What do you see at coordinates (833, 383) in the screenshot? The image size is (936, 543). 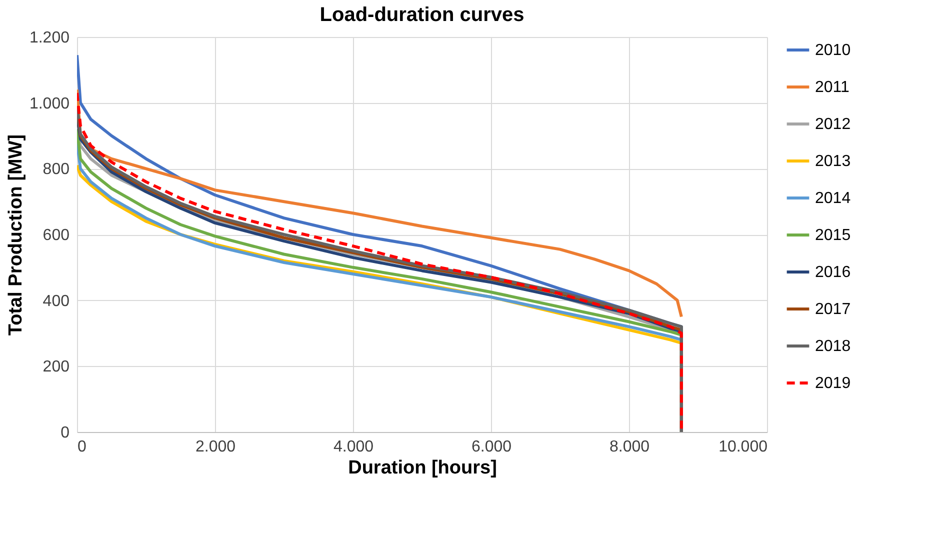 I see `legend-label: 2019` at bounding box center [833, 383].